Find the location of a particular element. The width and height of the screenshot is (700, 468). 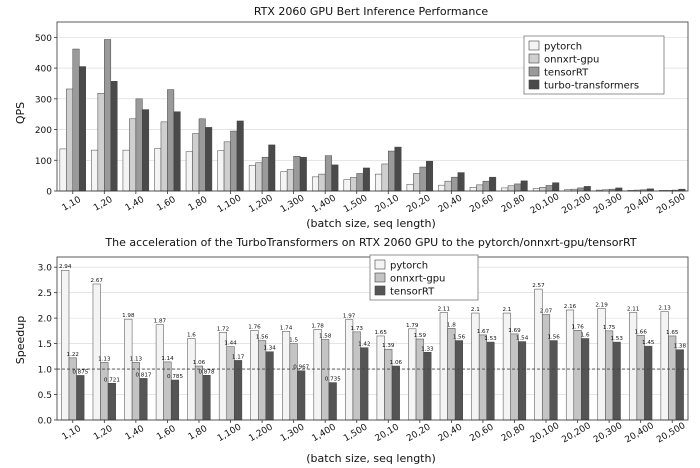

data-label: 1.33 is located at coordinates (427, 349).